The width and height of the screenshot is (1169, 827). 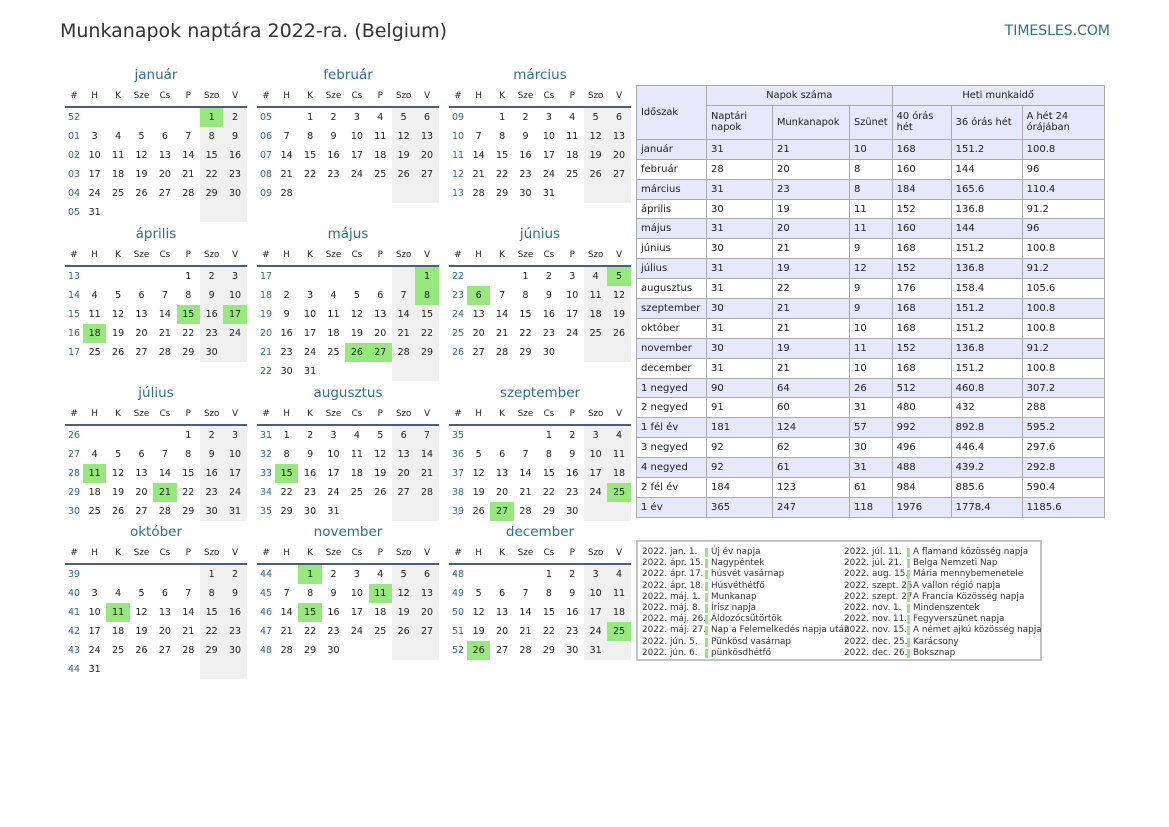 What do you see at coordinates (525, 511) in the screenshot?
I see `day-cell: 28` at bounding box center [525, 511].